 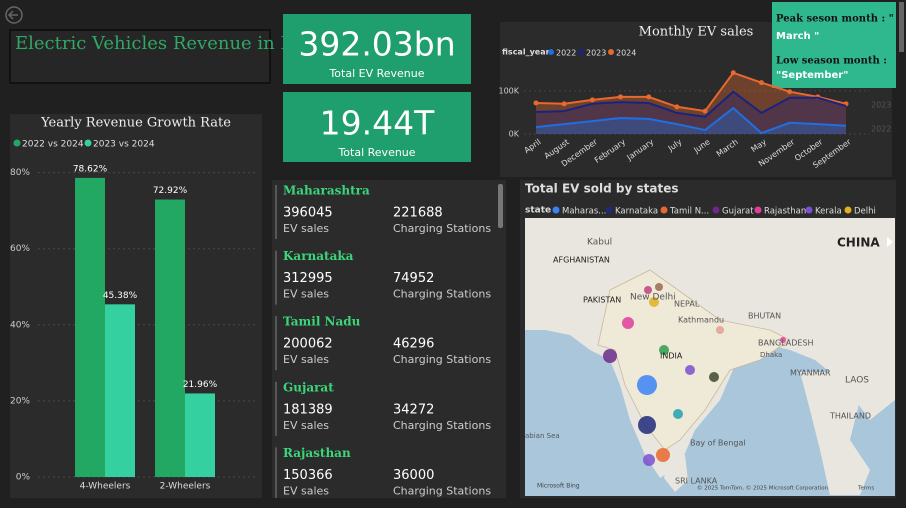 What do you see at coordinates (812, 75) in the screenshot?
I see `low-value: "September"` at bounding box center [812, 75].